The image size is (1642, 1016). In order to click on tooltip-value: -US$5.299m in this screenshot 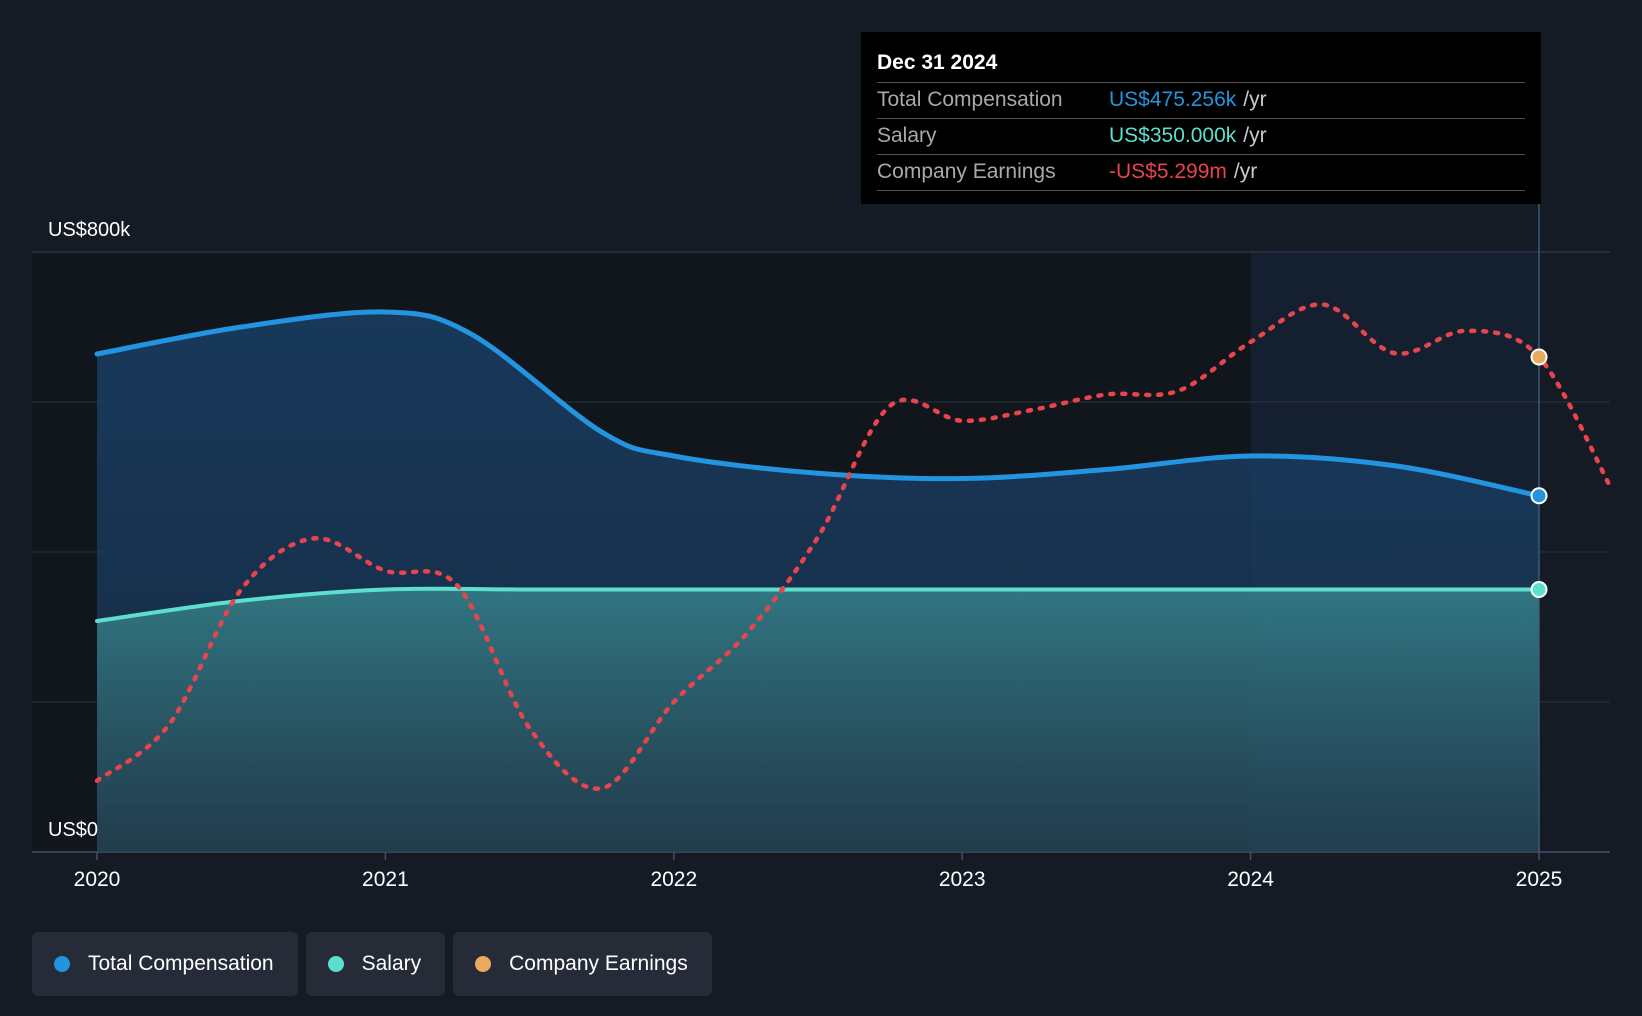, I will do `click(1168, 171)`.